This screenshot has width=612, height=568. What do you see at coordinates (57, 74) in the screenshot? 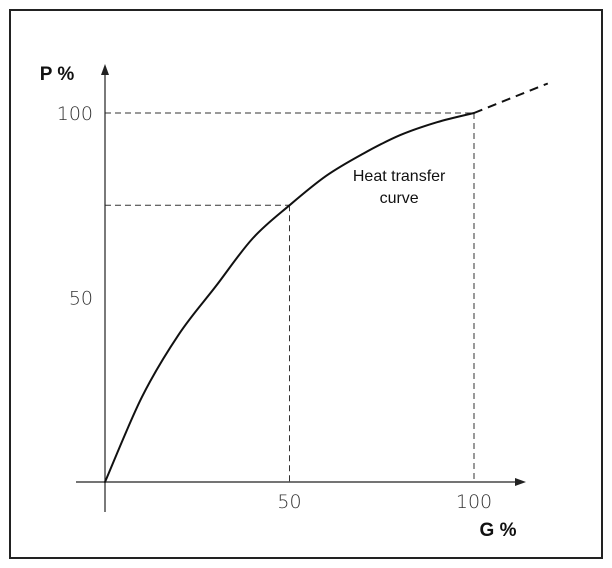
I see `y-axis-label: P %` at bounding box center [57, 74].